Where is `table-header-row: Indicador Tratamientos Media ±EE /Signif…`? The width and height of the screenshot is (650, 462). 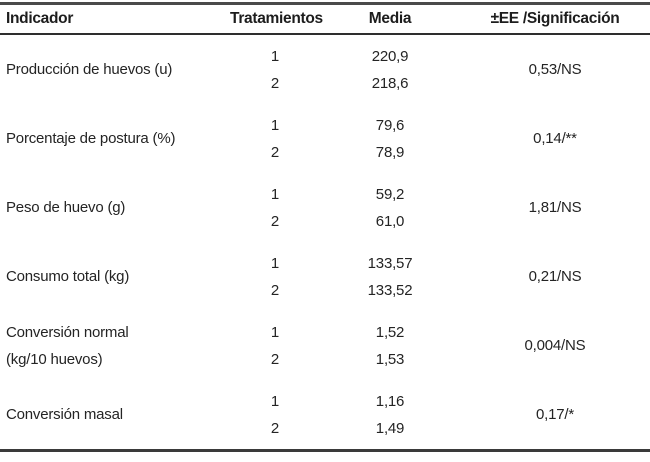
table-header-row: Indicador Tratamientos Media ±EE /Signif… is located at coordinates (325, 19).